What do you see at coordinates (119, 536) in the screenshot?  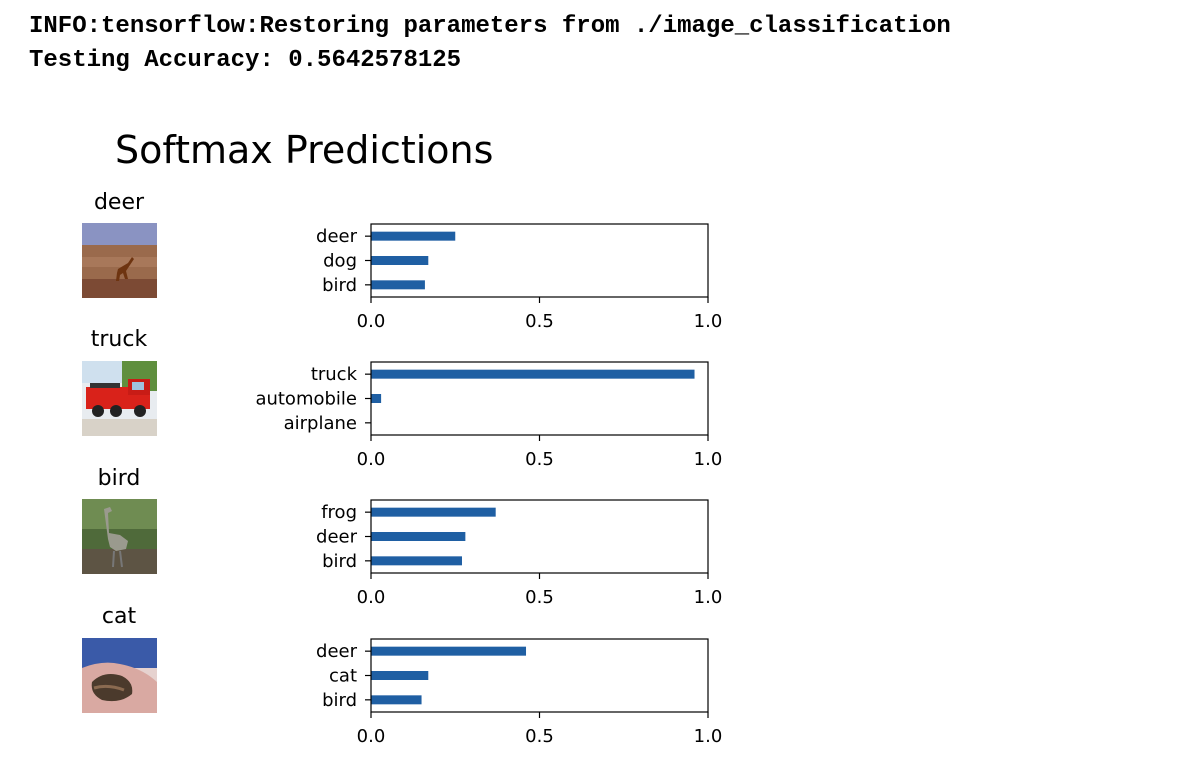 I see `bird-photo` at bounding box center [119, 536].